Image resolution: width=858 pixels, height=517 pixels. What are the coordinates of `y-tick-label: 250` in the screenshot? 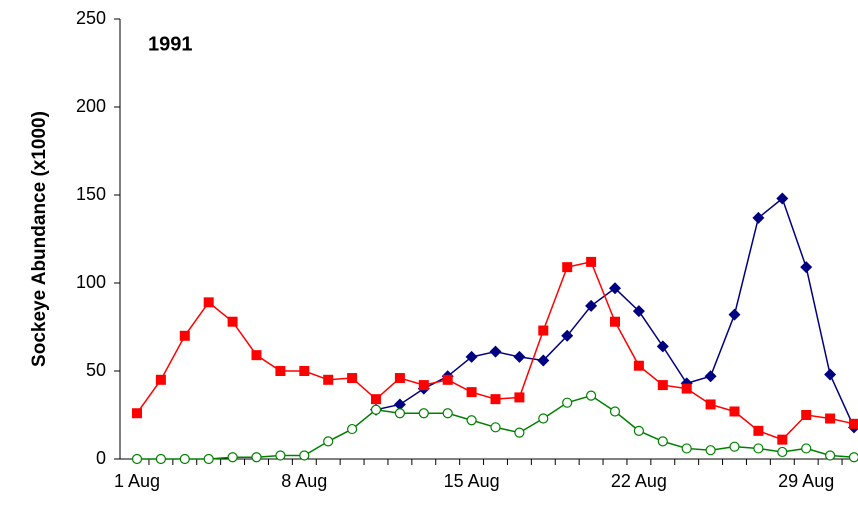 It's located at (91, 18).